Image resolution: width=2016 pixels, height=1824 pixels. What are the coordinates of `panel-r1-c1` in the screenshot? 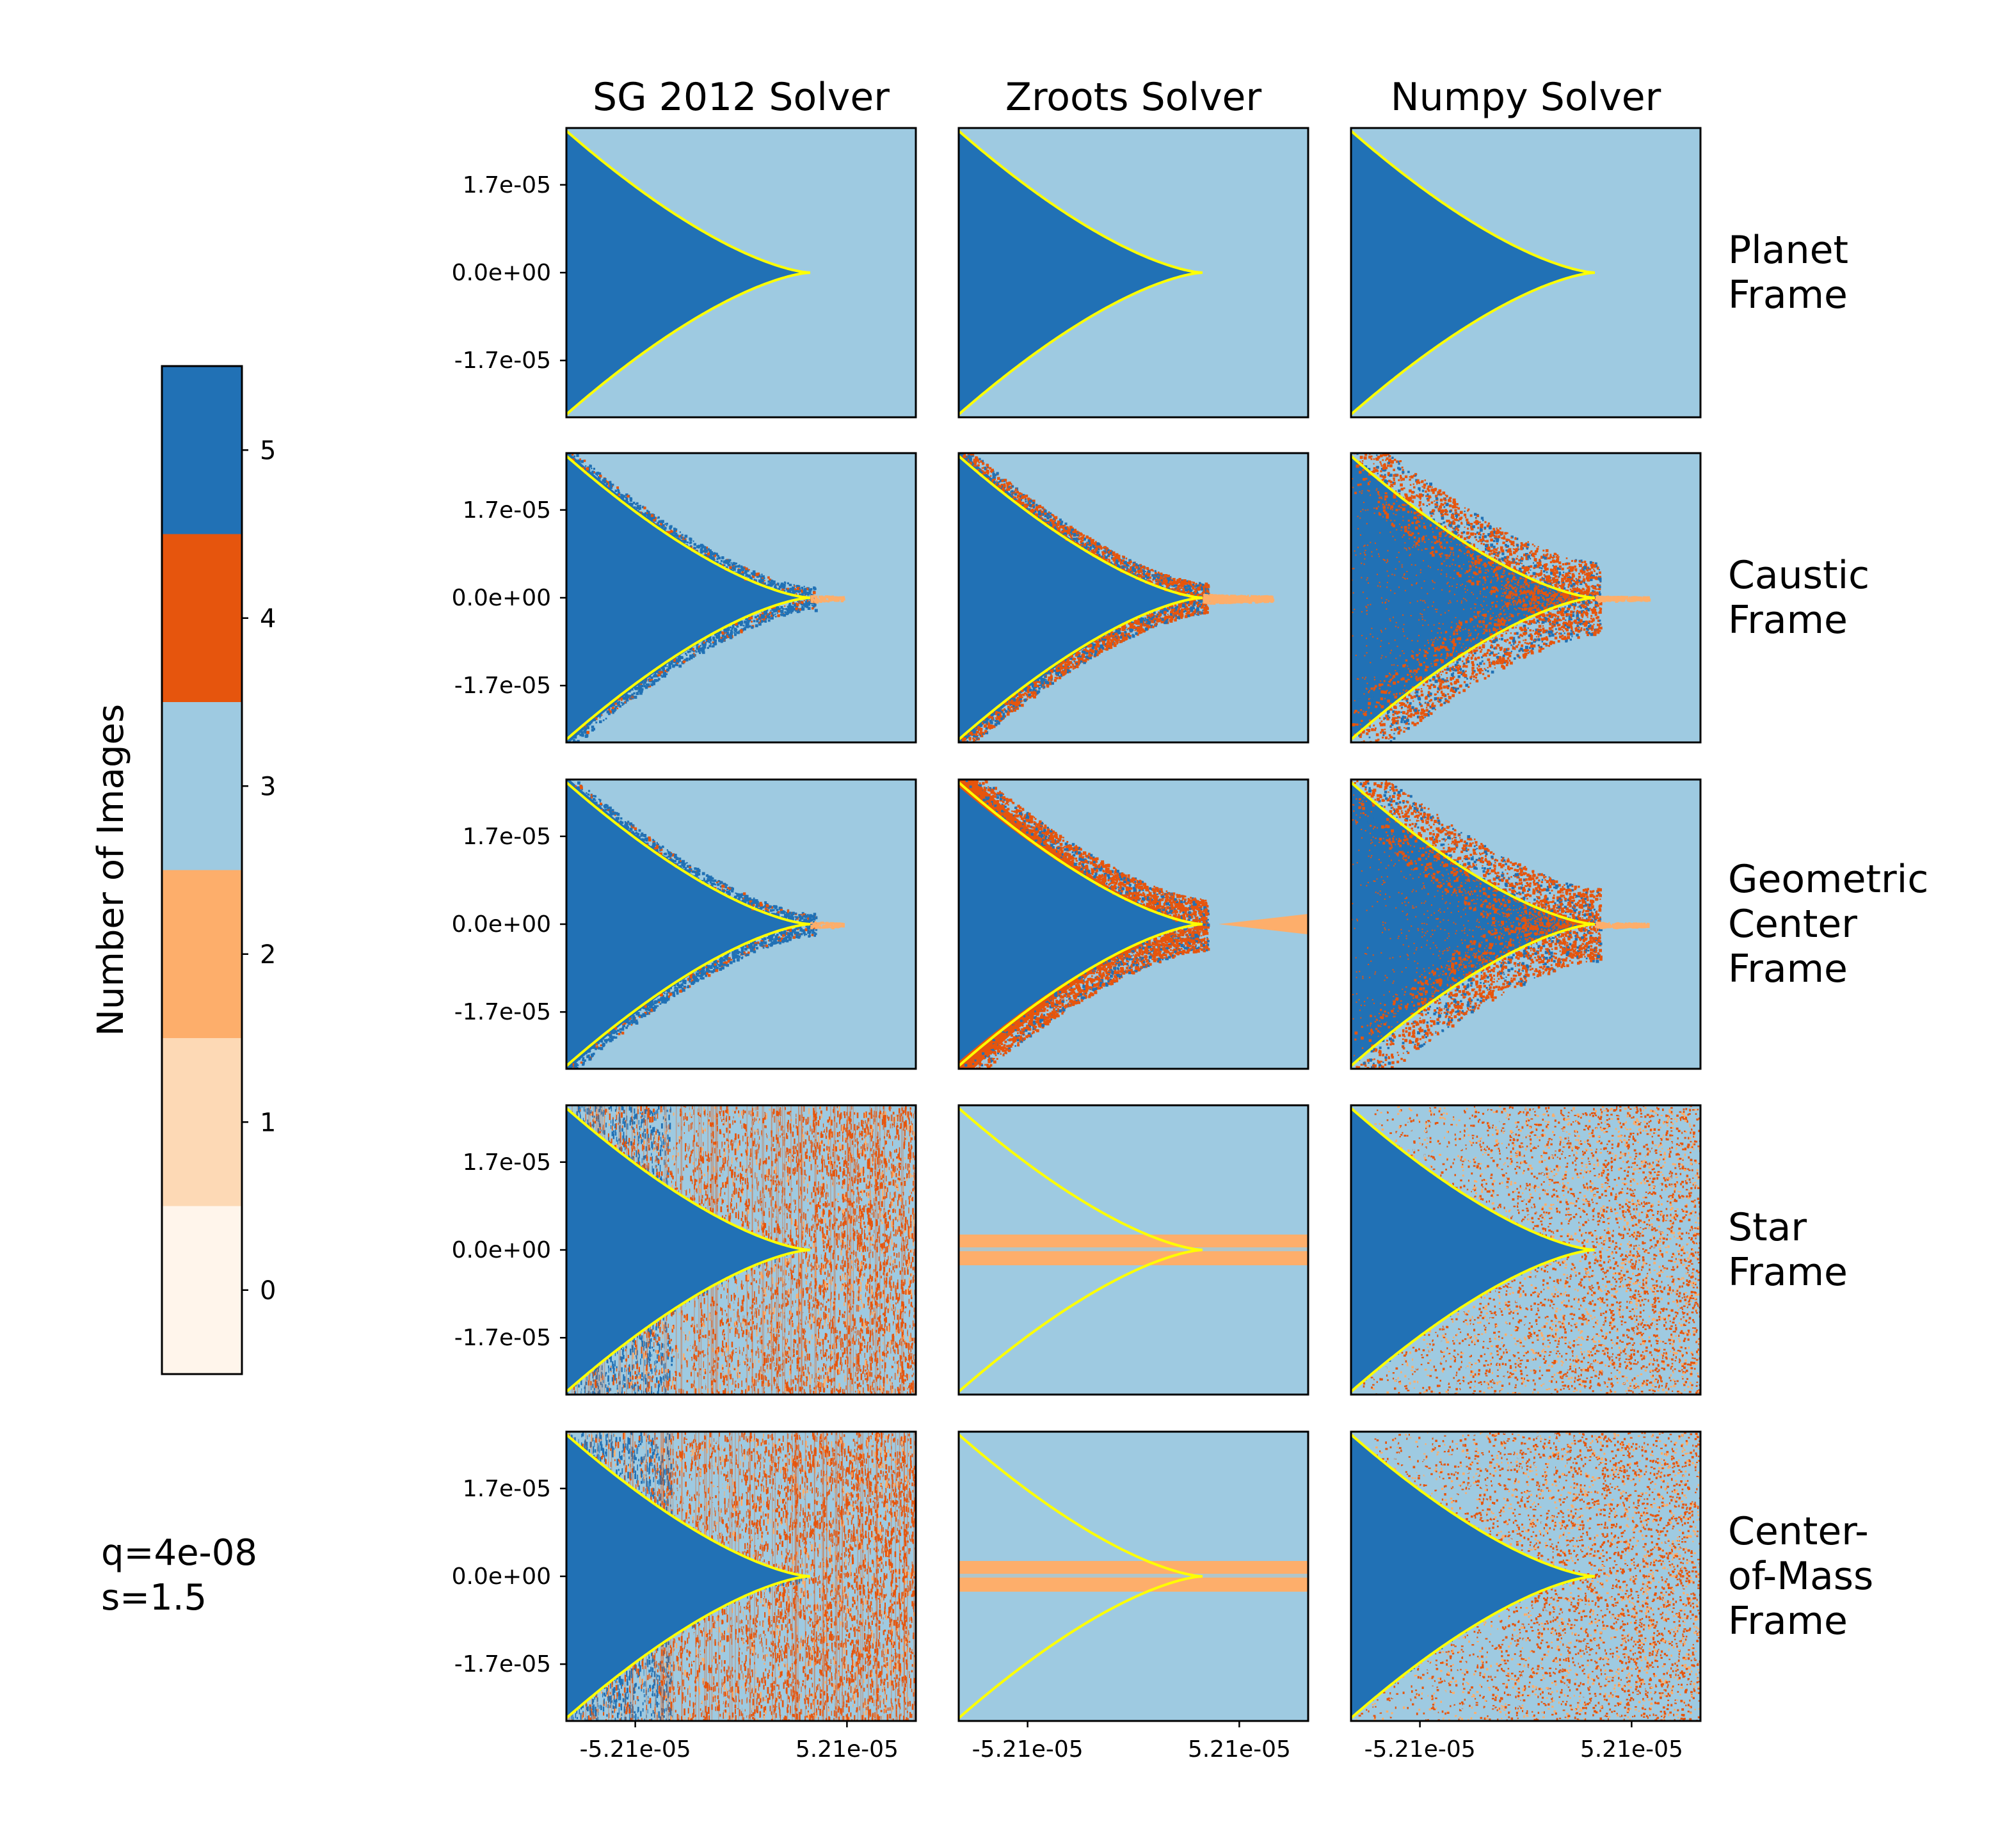 It's located at (1133, 598).